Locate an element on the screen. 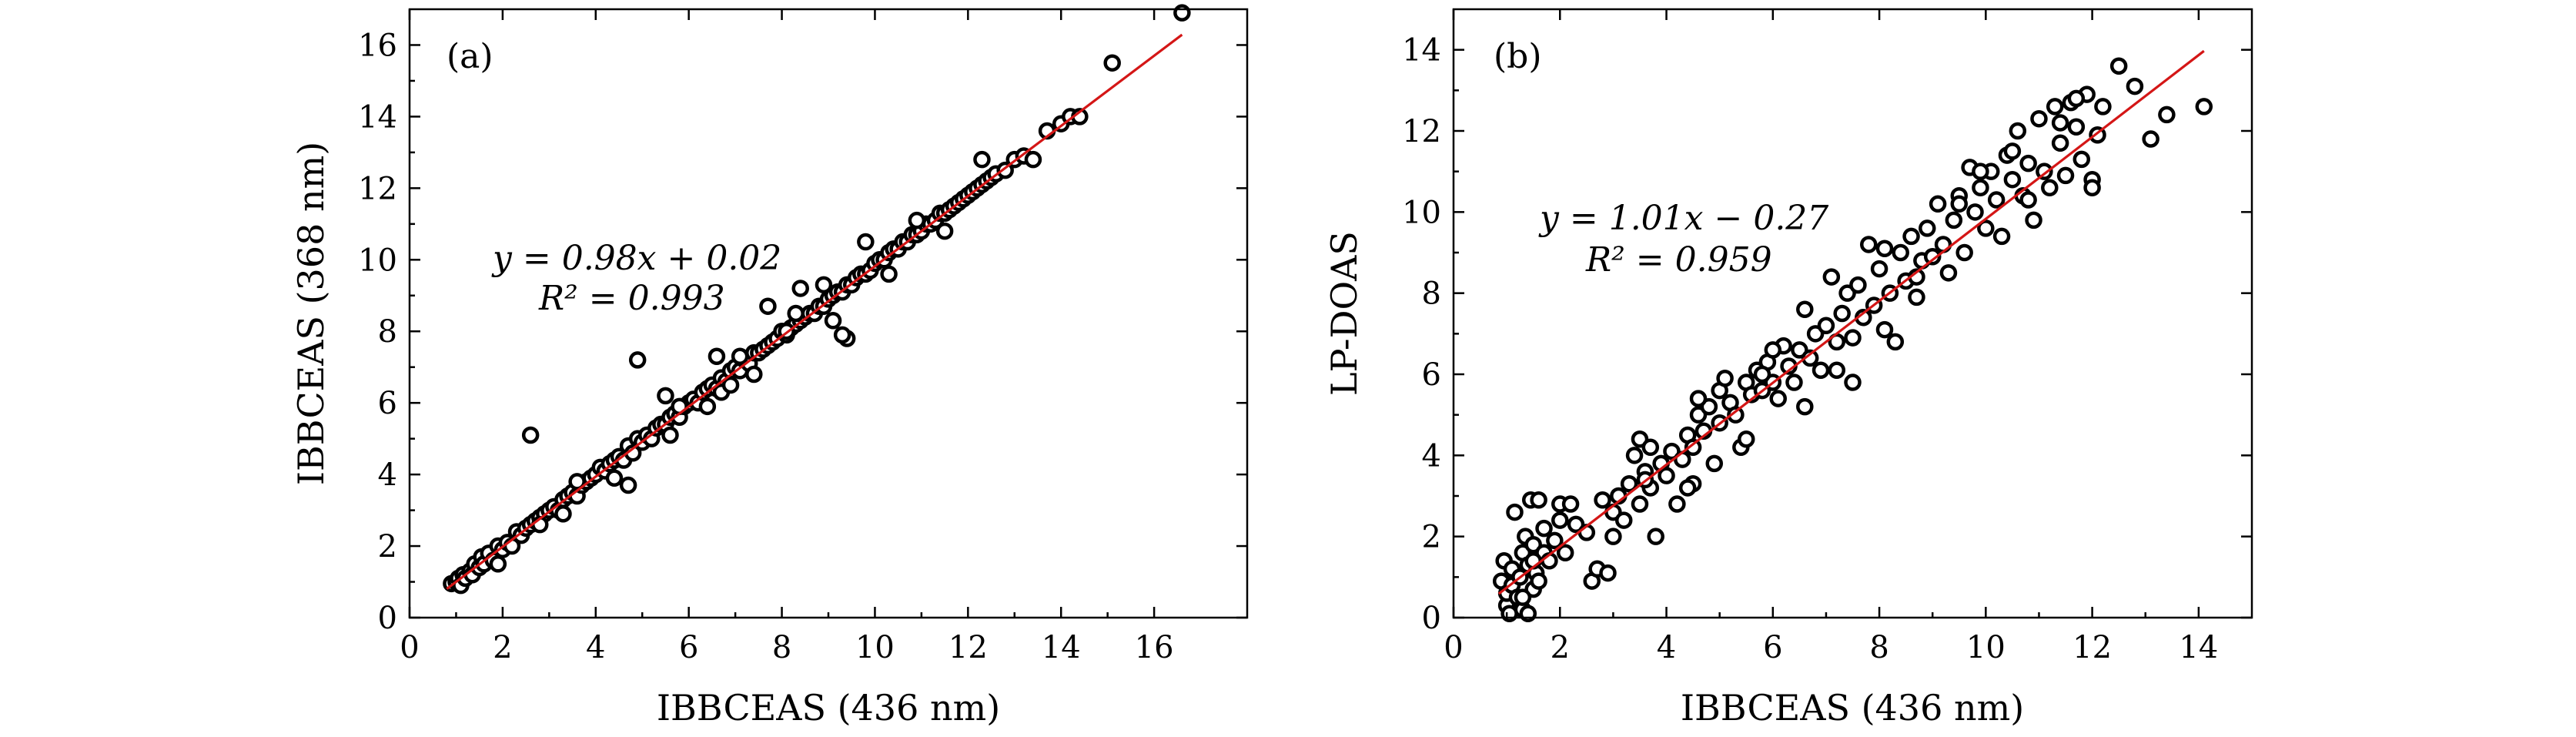  chart-a-y-tick-label: 14 is located at coordinates (377, 117).